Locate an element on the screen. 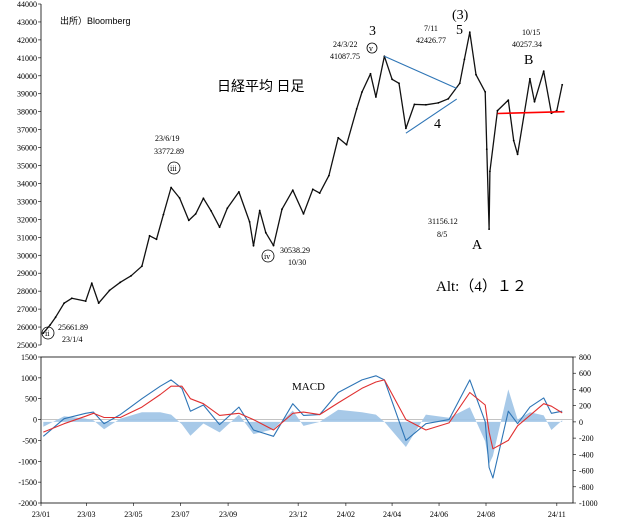 The height and width of the screenshot is (525, 618). price-y-tick-label: 43000 is located at coordinates (27, 22).